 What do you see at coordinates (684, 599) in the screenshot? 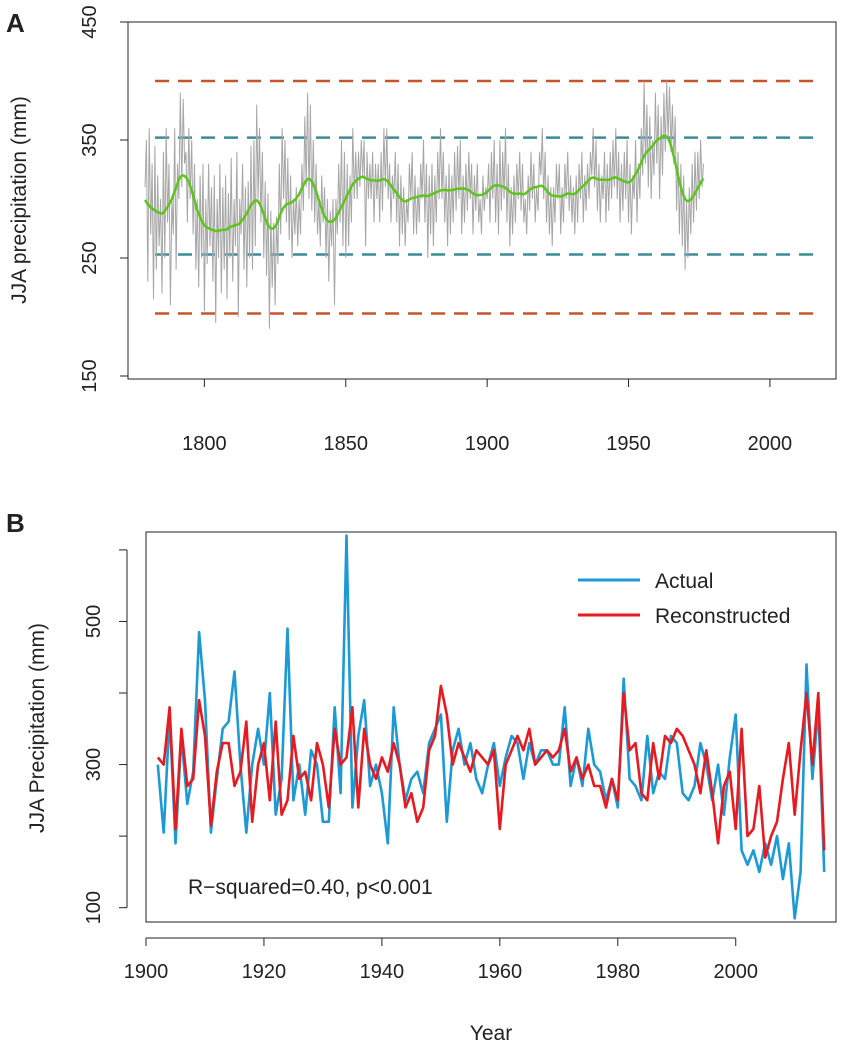
I see `panel-b-legend: Actual Reconstructed` at bounding box center [684, 599].